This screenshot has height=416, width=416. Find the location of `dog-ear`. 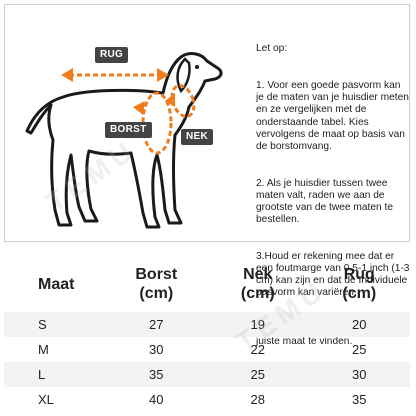

dog-ear is located at coordinates (183, 75).